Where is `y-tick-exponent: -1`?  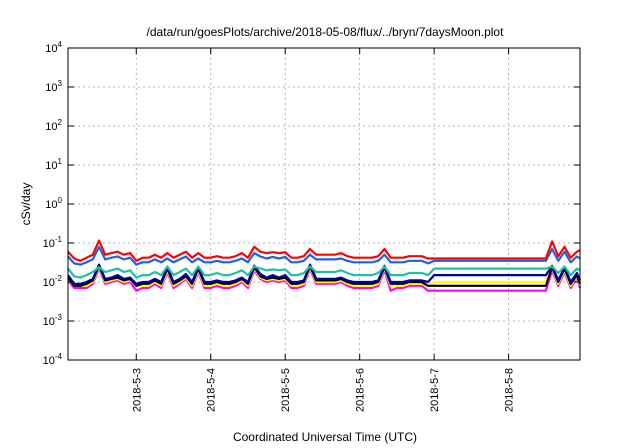
y-tick-exponent: -1 is located at coordinates (59, 239).